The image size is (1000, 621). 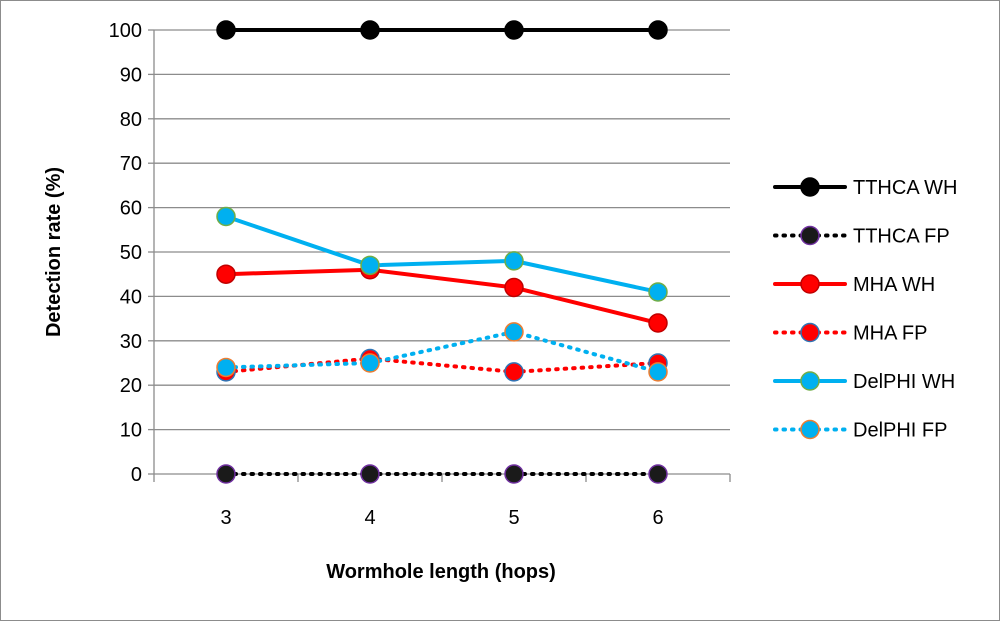 What do you see at coordinates (894, 285) in the screenshot?
I see `legend-label: MHA WH` at bounding box center [894, 285].